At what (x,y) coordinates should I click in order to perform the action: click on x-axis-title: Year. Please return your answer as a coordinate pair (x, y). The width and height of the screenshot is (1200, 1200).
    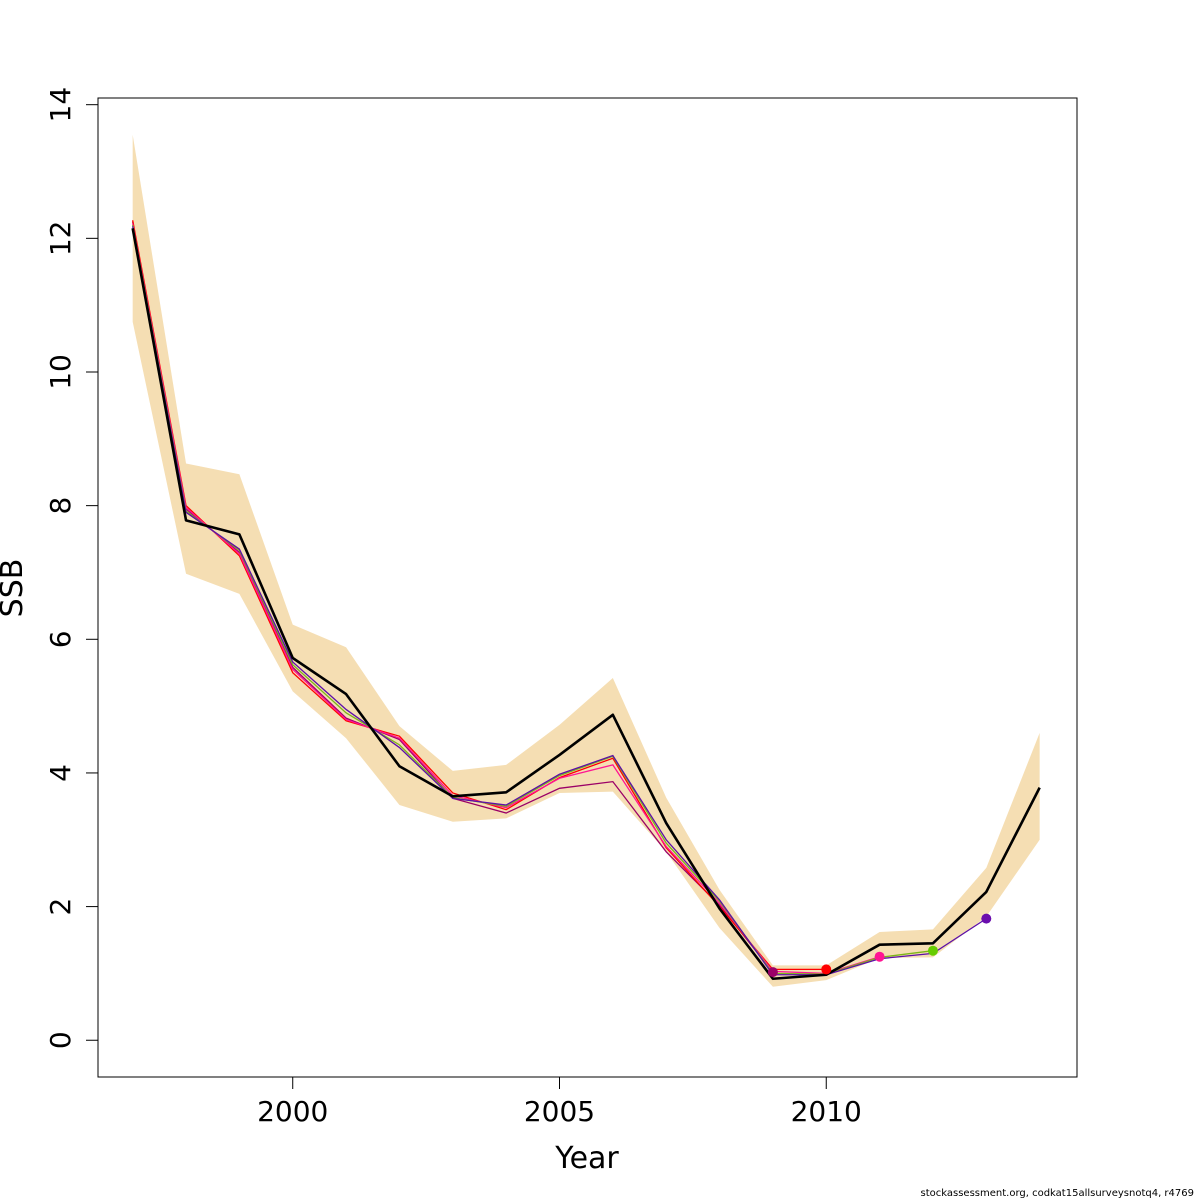
    Looking at the image, I should click on (586, 1158).